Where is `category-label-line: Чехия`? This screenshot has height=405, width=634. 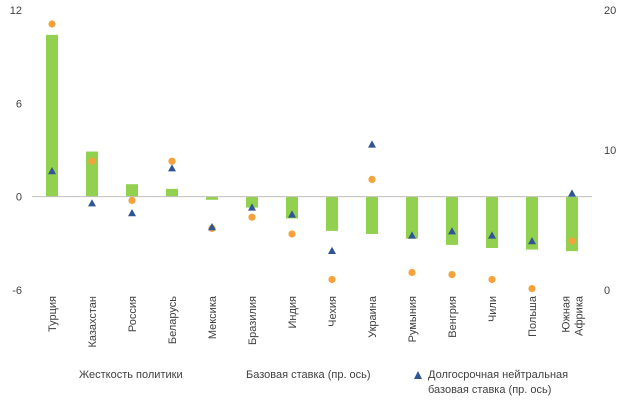
category-label-line: Чехия is located at coordinates (333, 311).